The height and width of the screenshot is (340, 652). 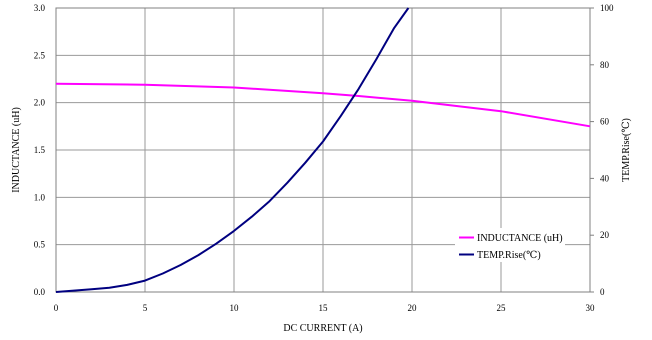 What do you see at coordinates (591, 308) in the screenshot?
I see `x-tick-label: 30` at bounding box center [591, 308].